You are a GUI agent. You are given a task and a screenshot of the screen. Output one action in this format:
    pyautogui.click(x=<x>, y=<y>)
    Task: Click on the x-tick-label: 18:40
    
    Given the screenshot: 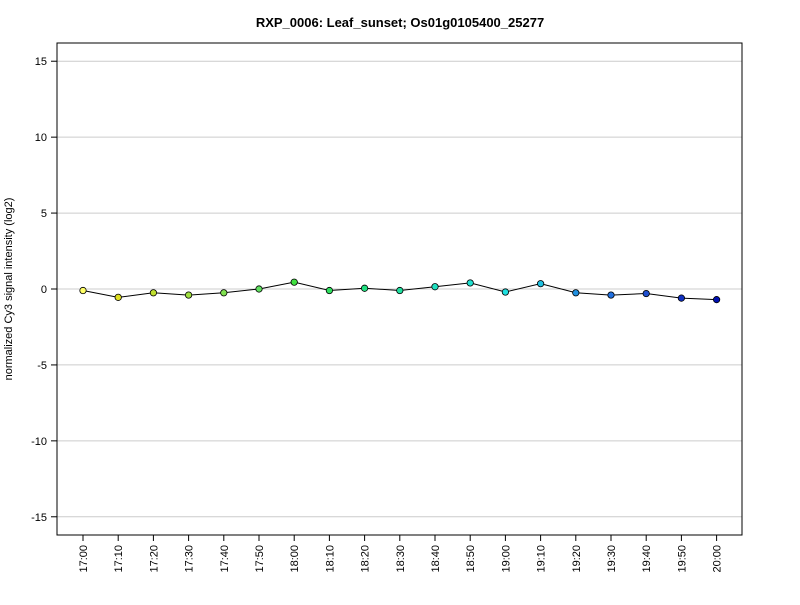 What is the action you would take?
    pyautogui.click(x=436, y=559)
    